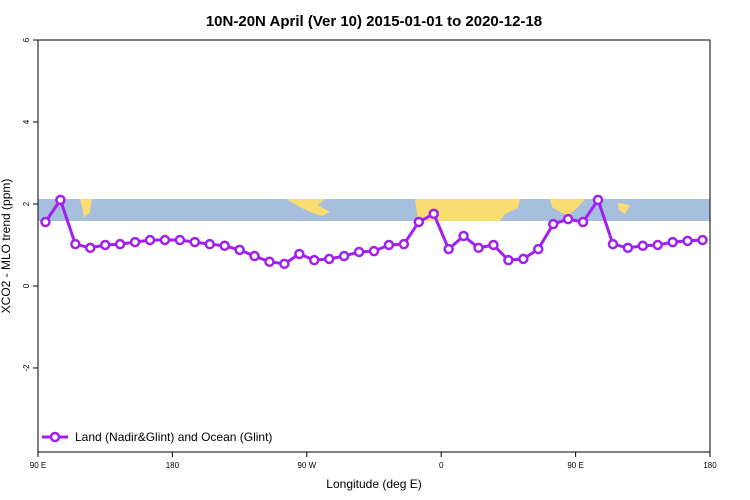  I want to click on y-tick-label: 6, so click(26, 39).